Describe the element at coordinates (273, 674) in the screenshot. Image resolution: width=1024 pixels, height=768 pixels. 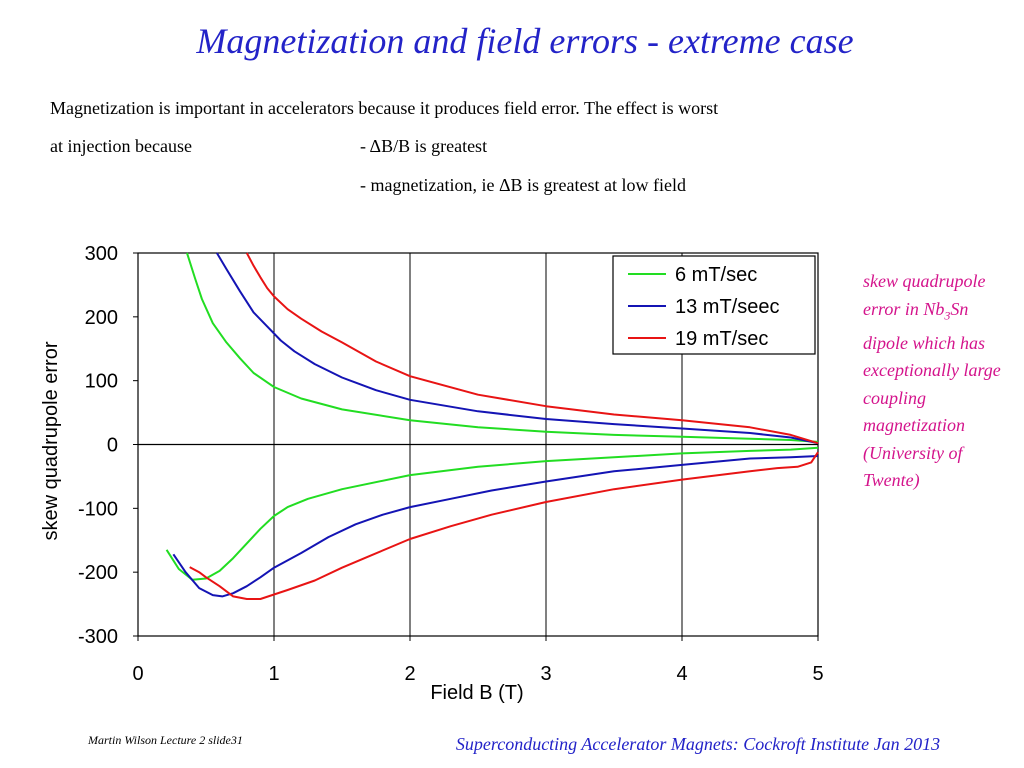
I see `x-tick-label: 1` at that location.